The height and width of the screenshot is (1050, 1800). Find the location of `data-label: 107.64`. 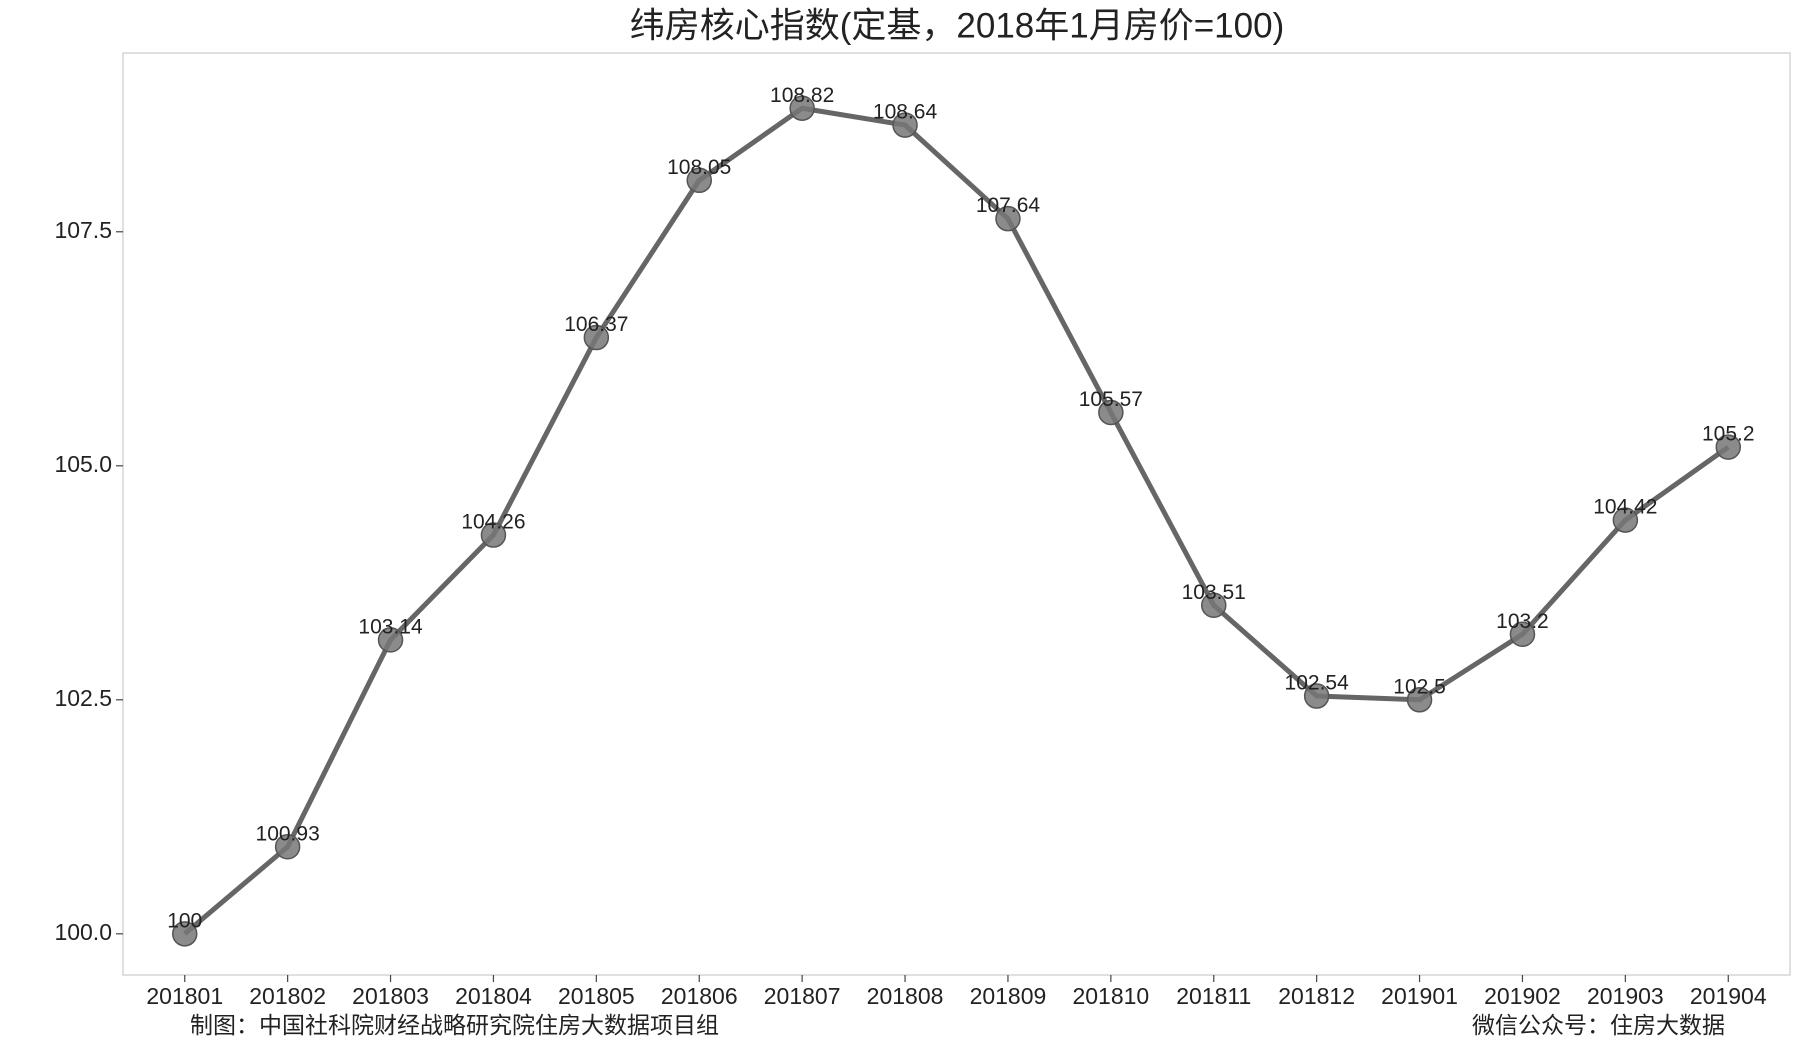

data-label: 107.64 is located at coordinates (1008, 205).